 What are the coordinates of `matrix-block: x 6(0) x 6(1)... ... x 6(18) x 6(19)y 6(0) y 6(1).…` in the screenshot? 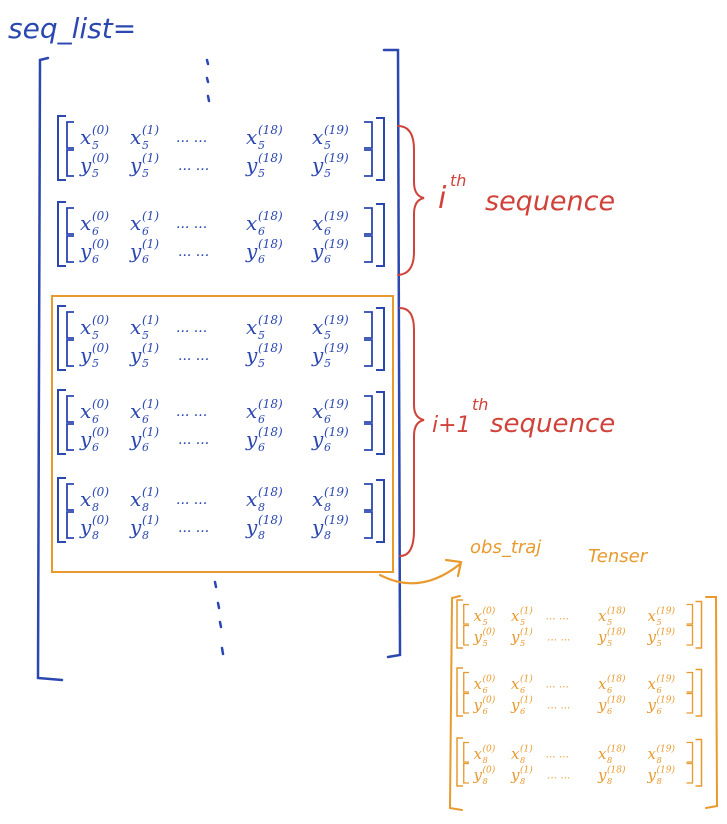 It's located at (579, 692).